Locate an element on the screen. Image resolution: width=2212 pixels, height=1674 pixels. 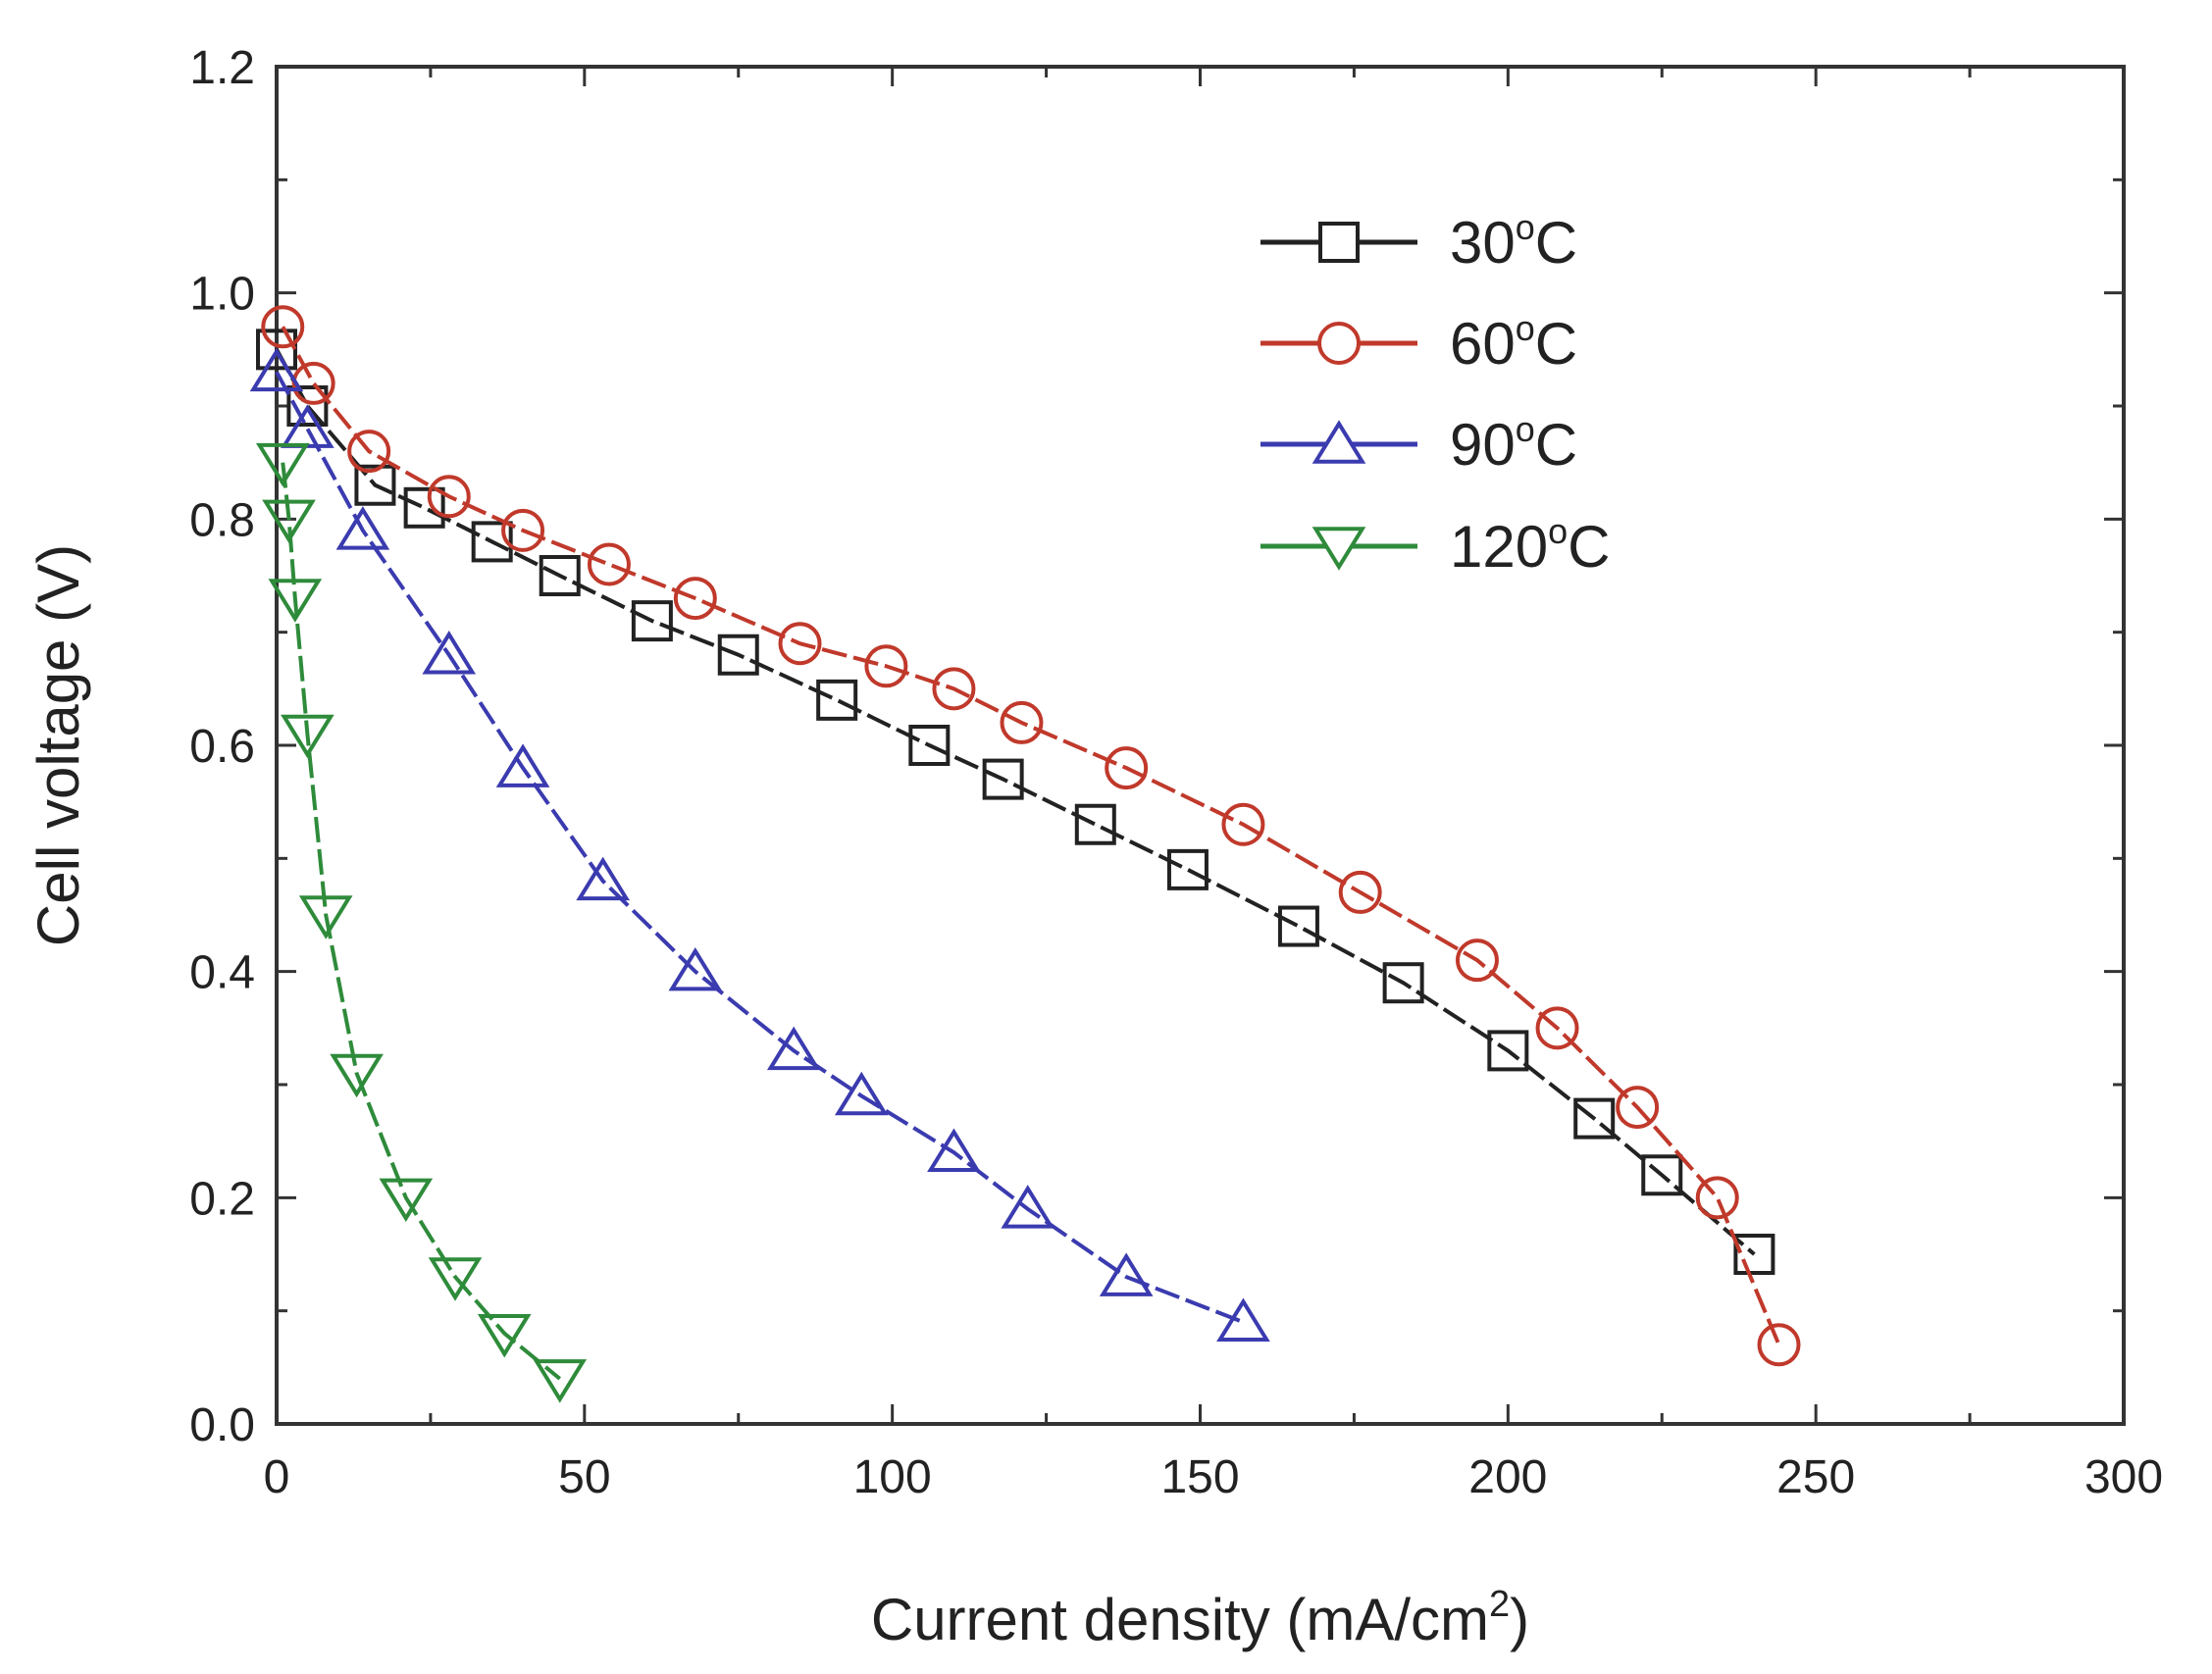
y-tick-label: 1.2 is located at coordinates (222, 68).